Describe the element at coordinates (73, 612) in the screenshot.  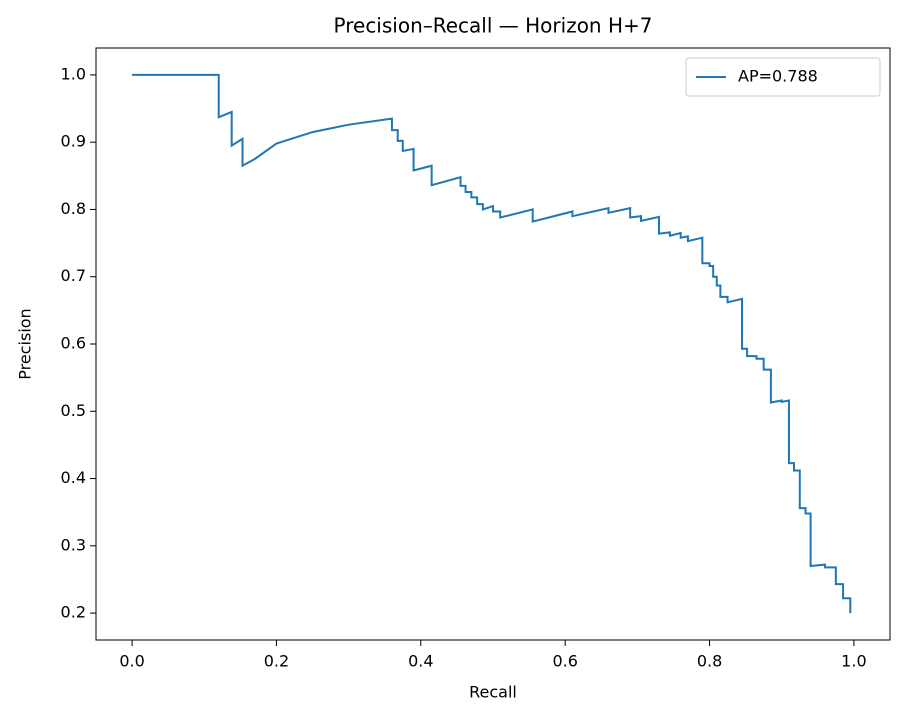
I see `y-tick-label: 0.2` at that location.